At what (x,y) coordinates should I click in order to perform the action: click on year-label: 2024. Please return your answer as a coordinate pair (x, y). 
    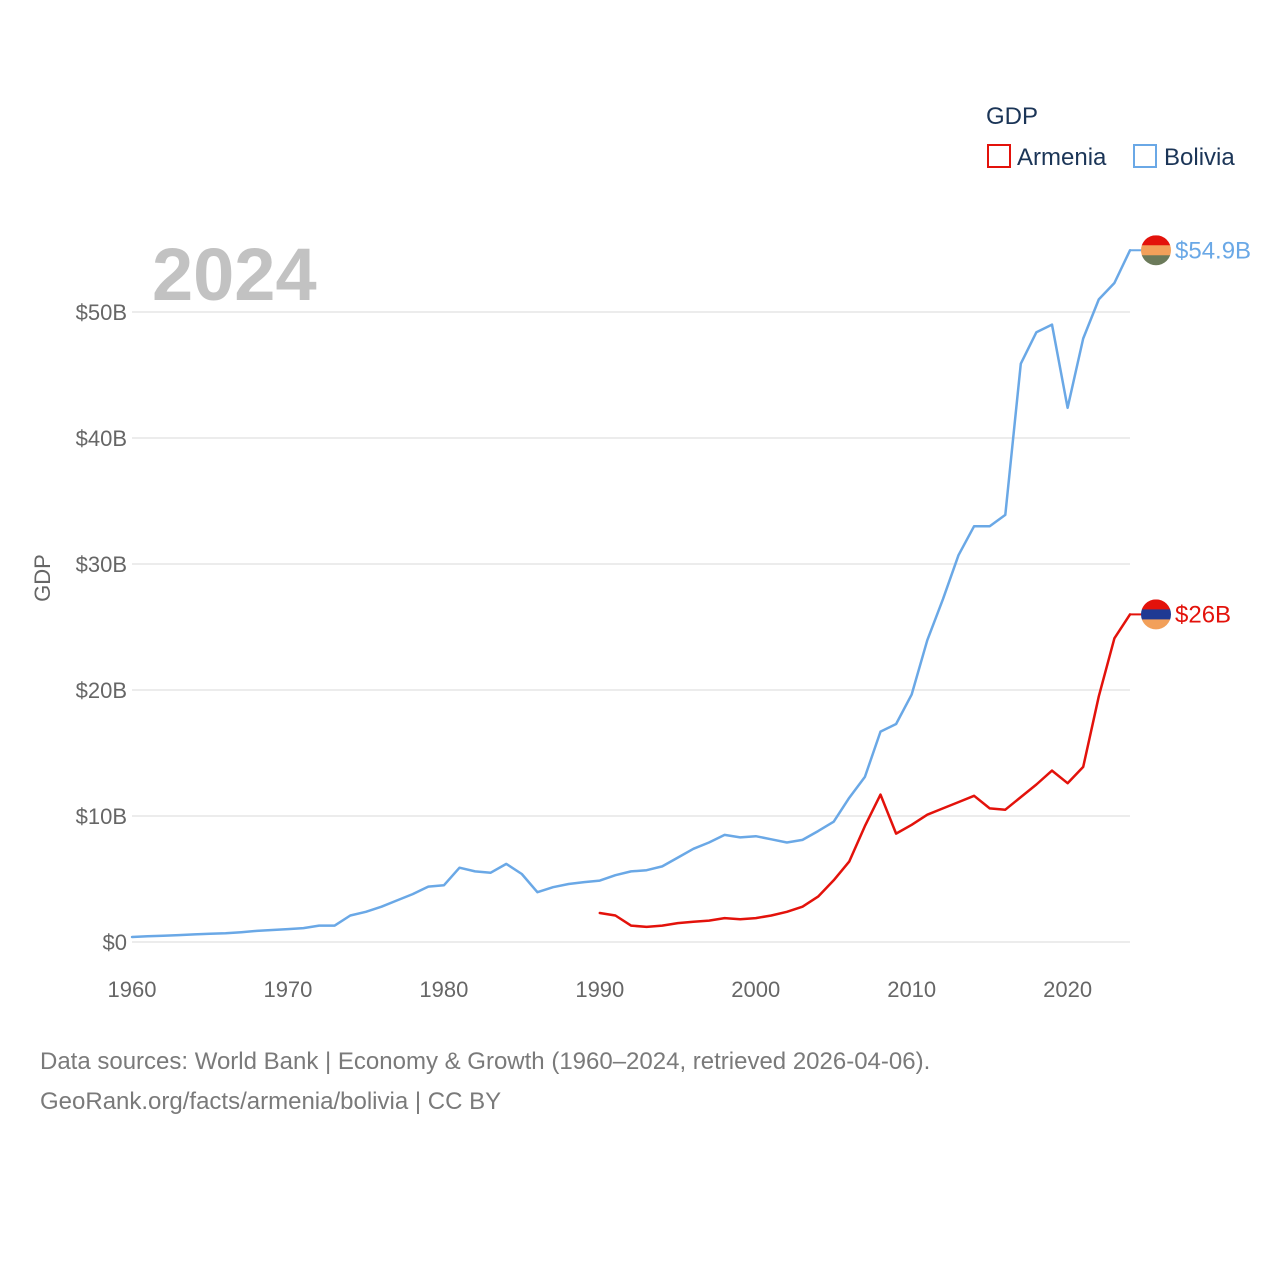
    Looking at the image, I should click on (234, 274).